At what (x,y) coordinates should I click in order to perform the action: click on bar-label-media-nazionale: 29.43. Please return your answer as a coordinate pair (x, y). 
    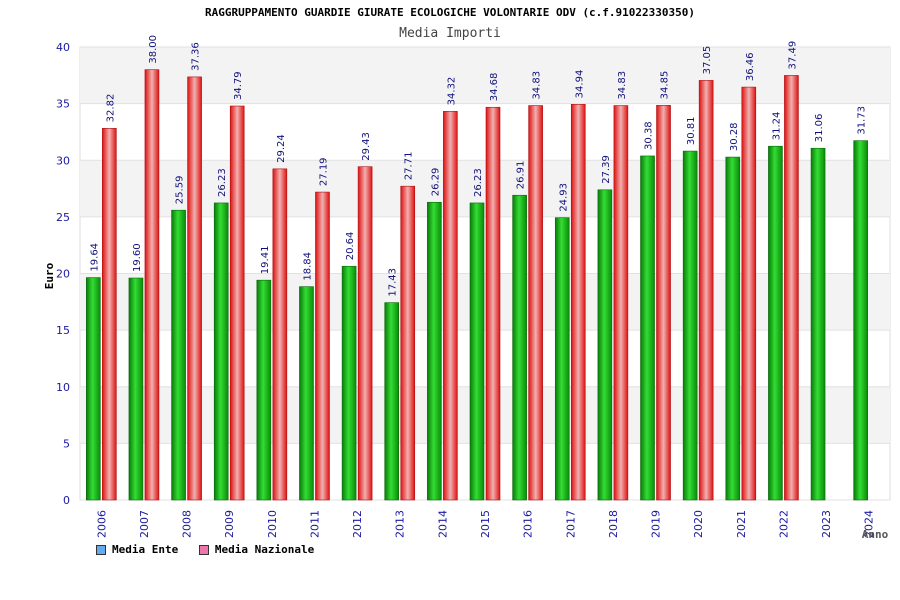
    Looking at the image, I should click on (366, 146).